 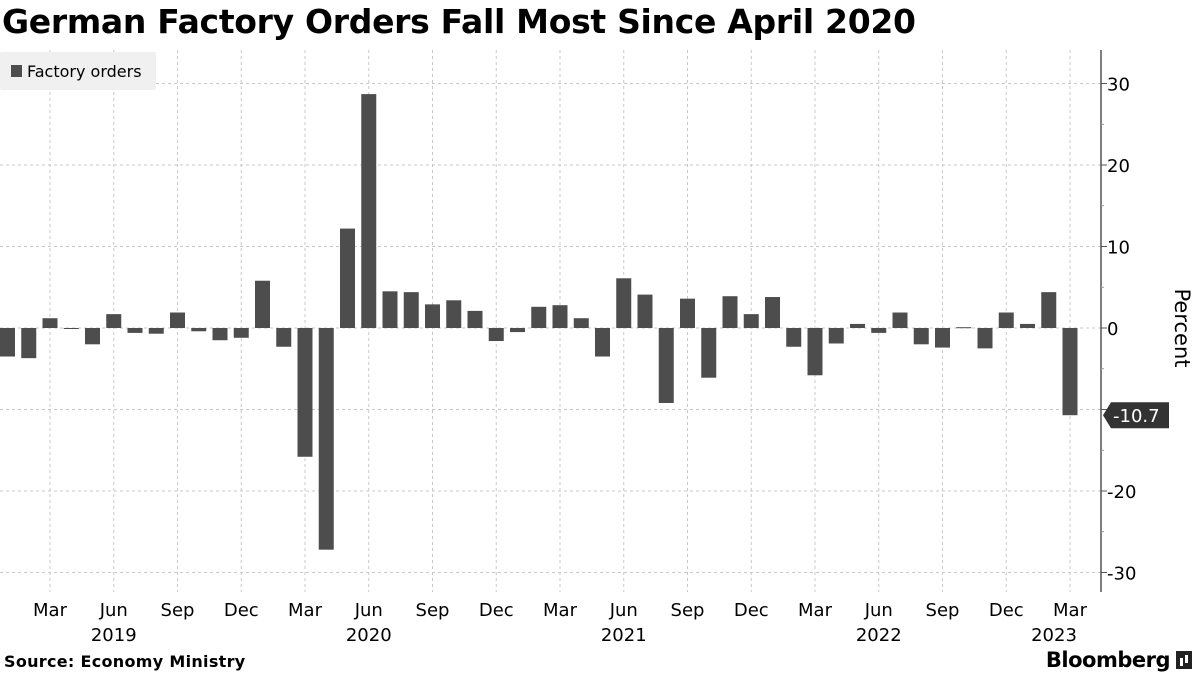 I want to click on bar-mar-2020, so click(x=305, y=392).